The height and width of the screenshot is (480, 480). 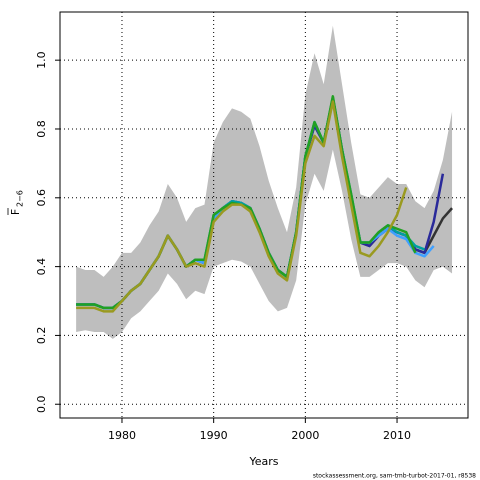 What do you see at coordinates (15, 212) in the screenshot?
I see `y-label-main: F` at bounding box center [15, 212].